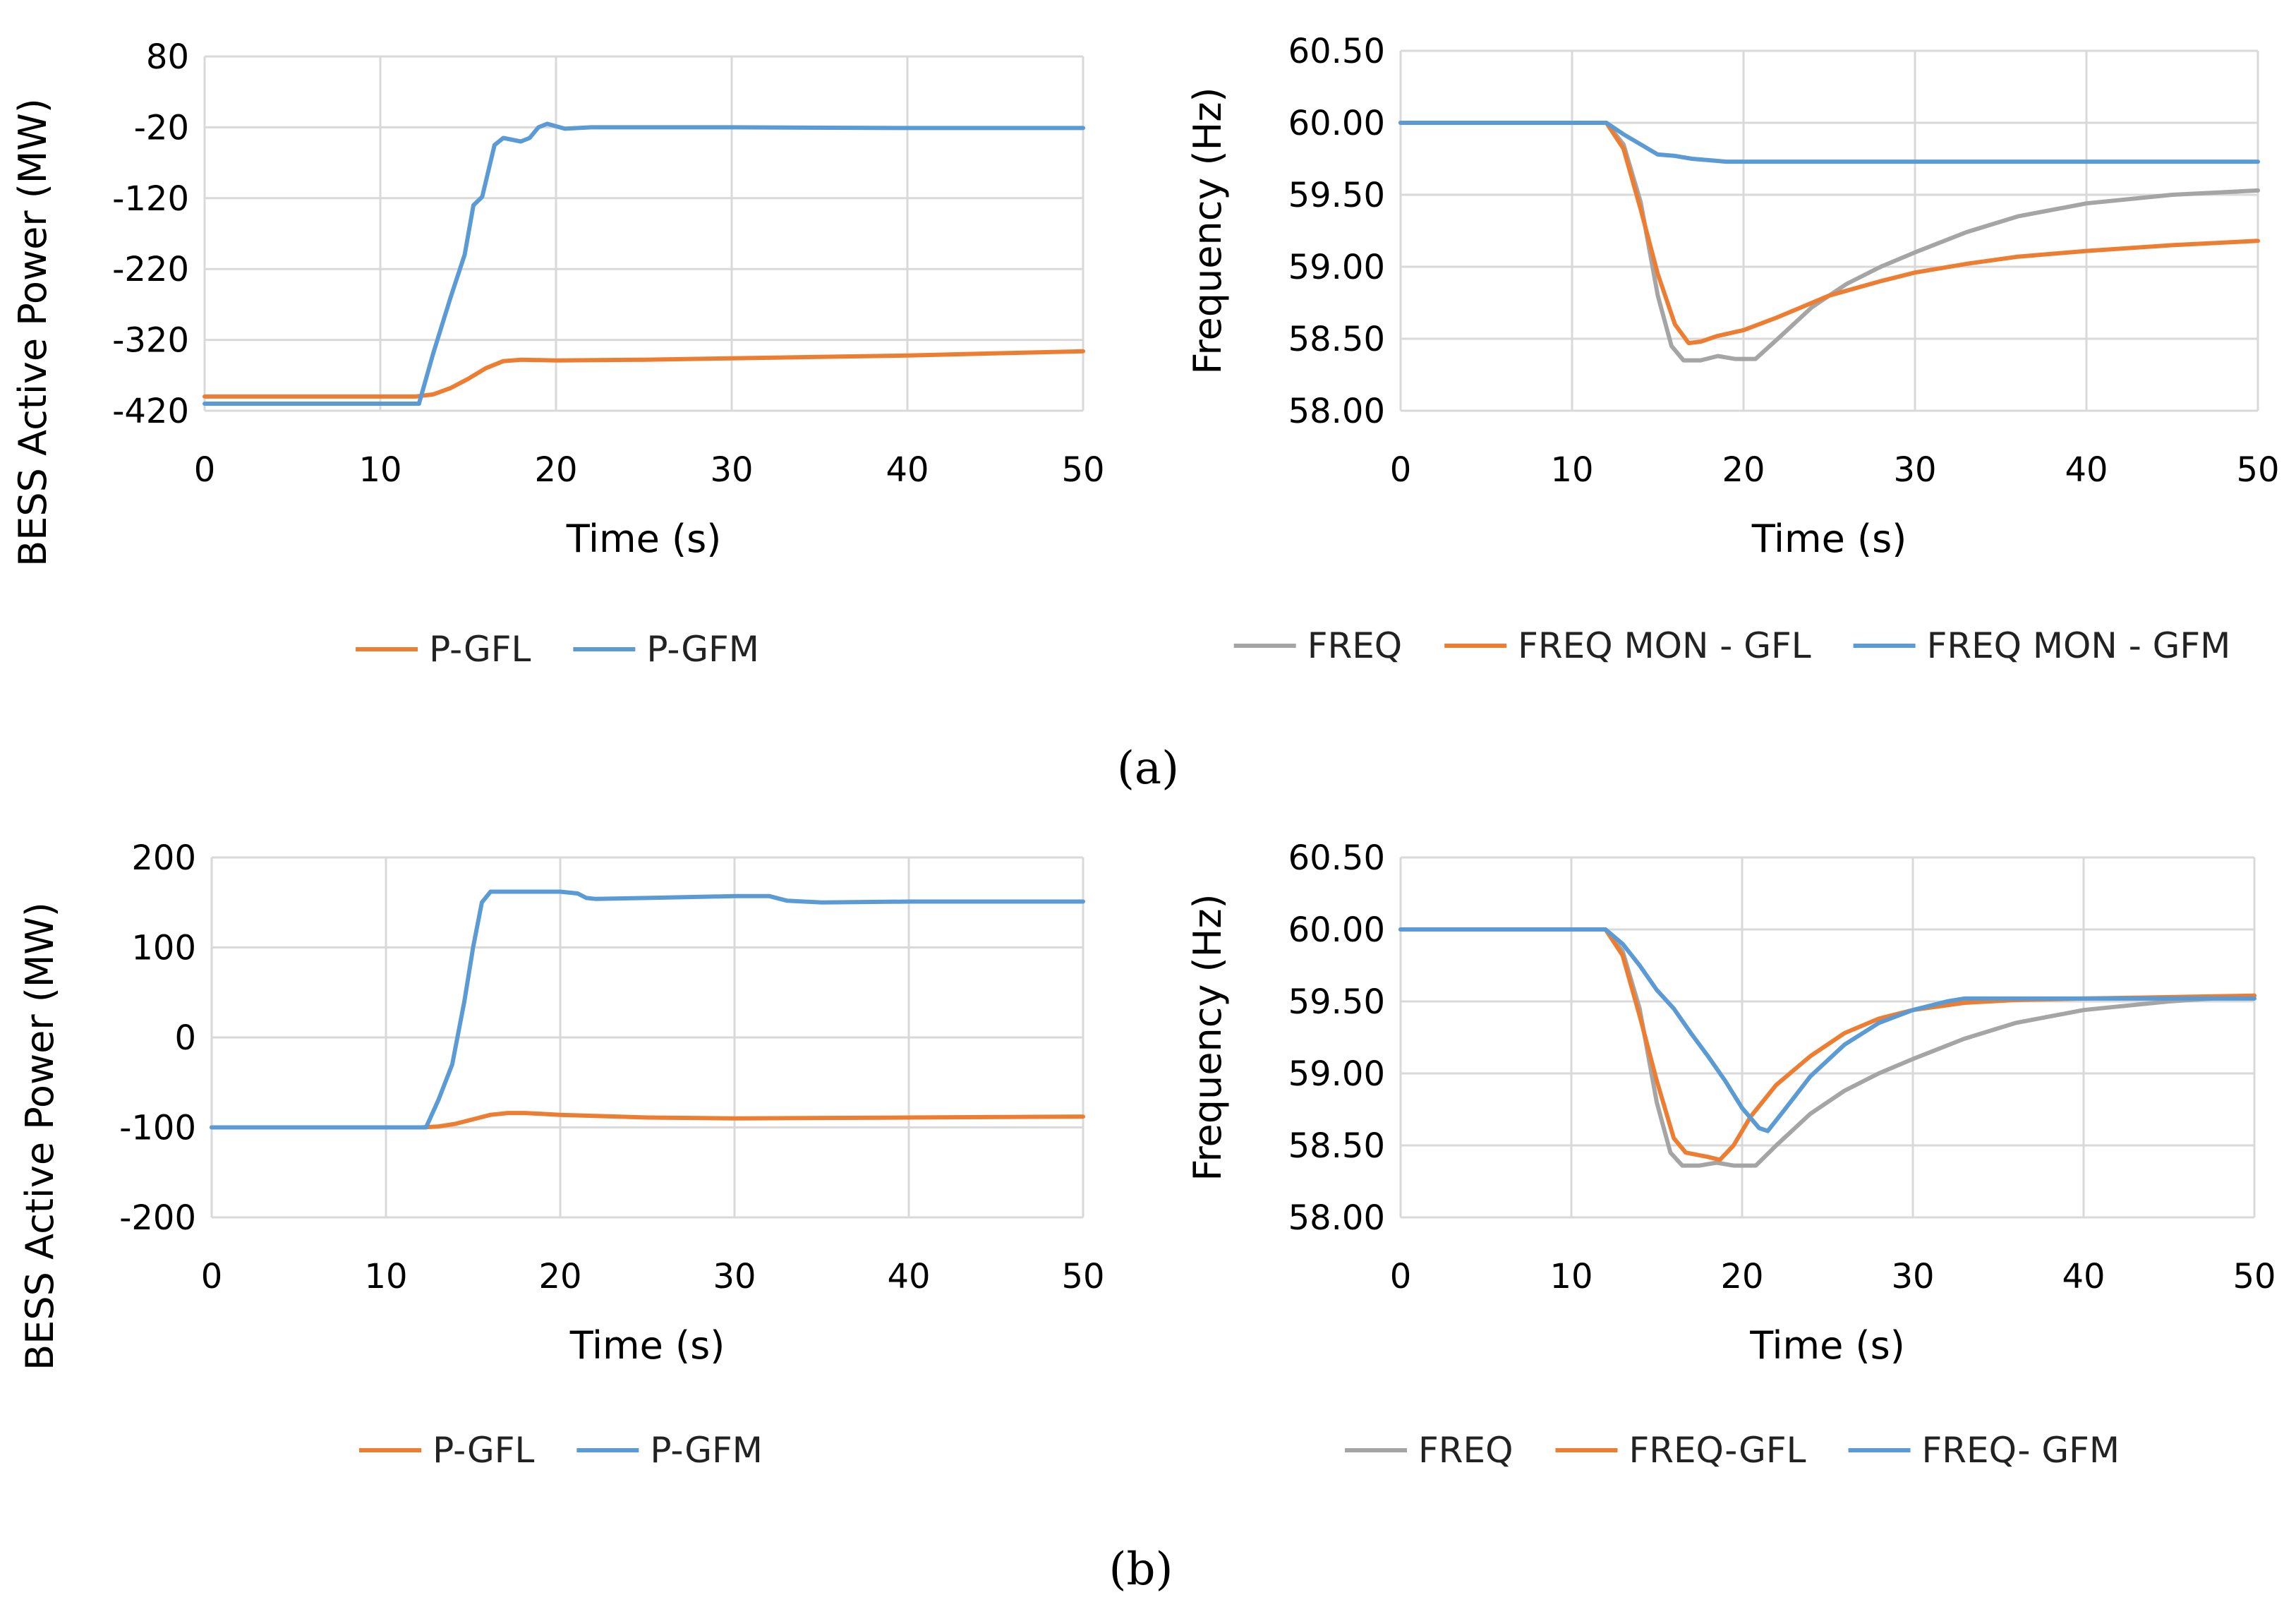 The height and width of the screenshot is (1602, 2296). I want to click on y-tick-label: -120, so click(150, 199).